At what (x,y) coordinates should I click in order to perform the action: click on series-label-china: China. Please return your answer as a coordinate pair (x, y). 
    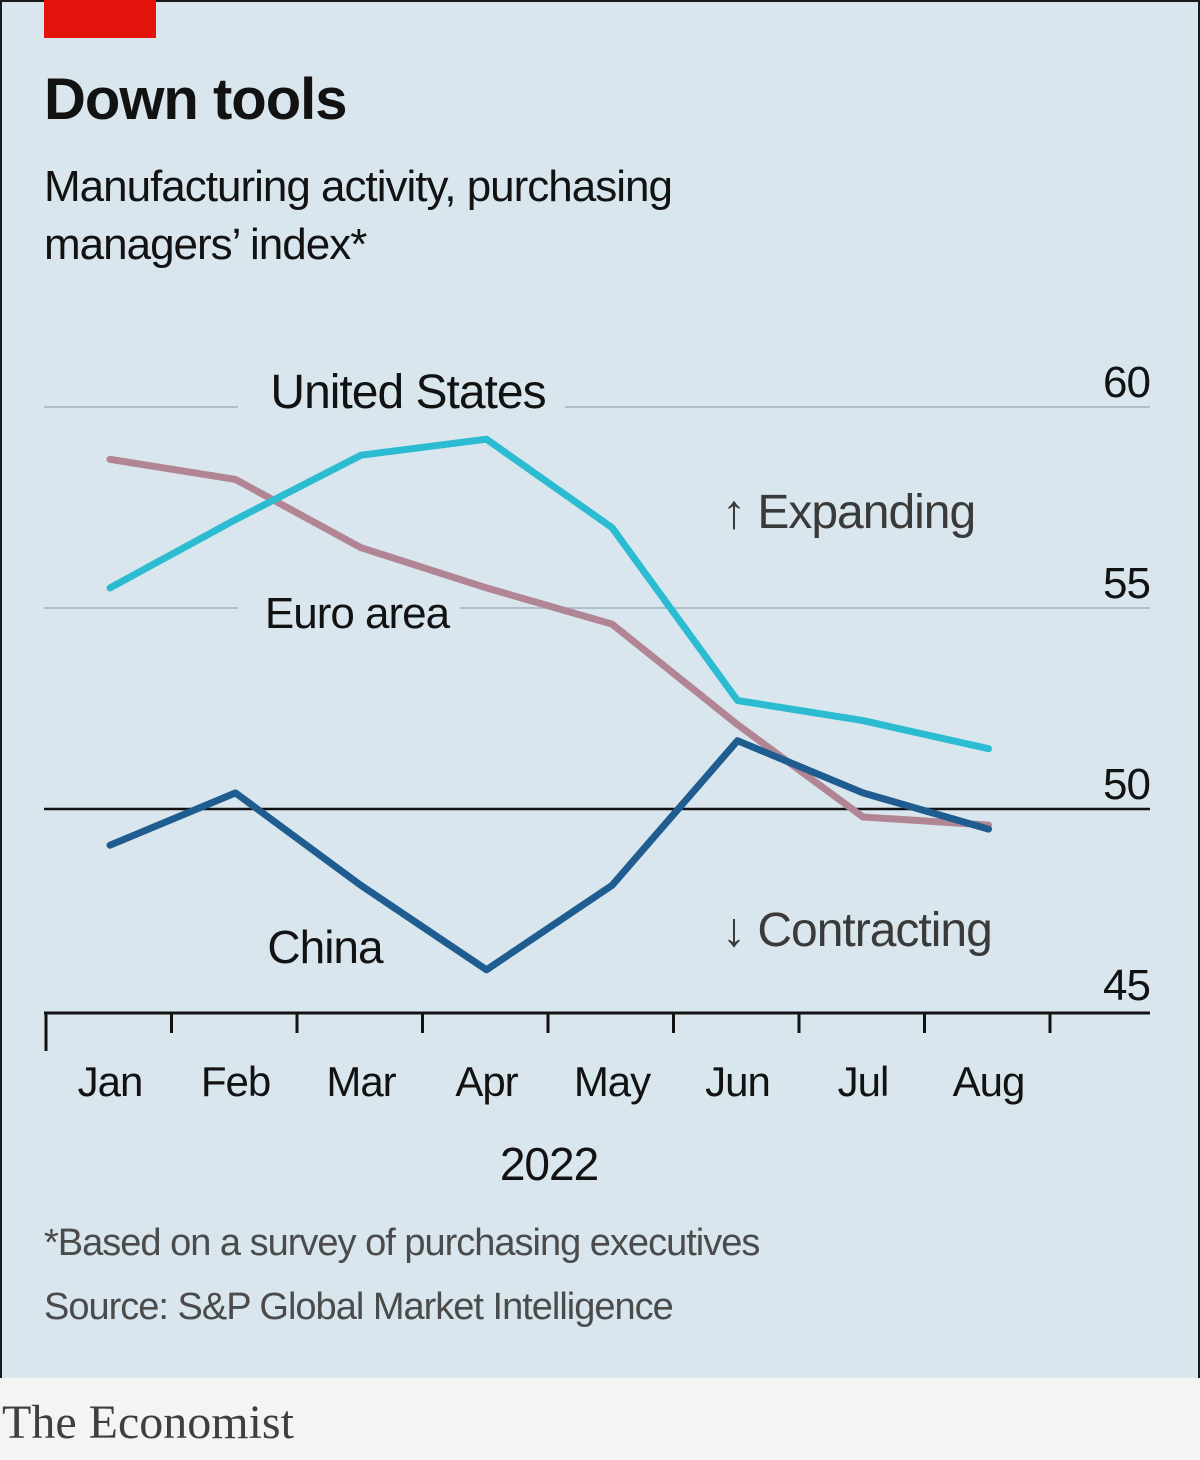
    Looking at the image, I should click on (325, 947).